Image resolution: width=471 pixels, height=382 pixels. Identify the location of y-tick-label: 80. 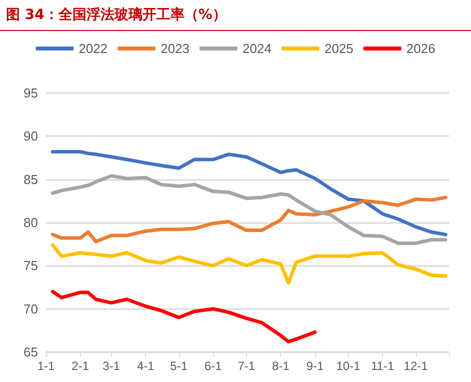
(31, 222).